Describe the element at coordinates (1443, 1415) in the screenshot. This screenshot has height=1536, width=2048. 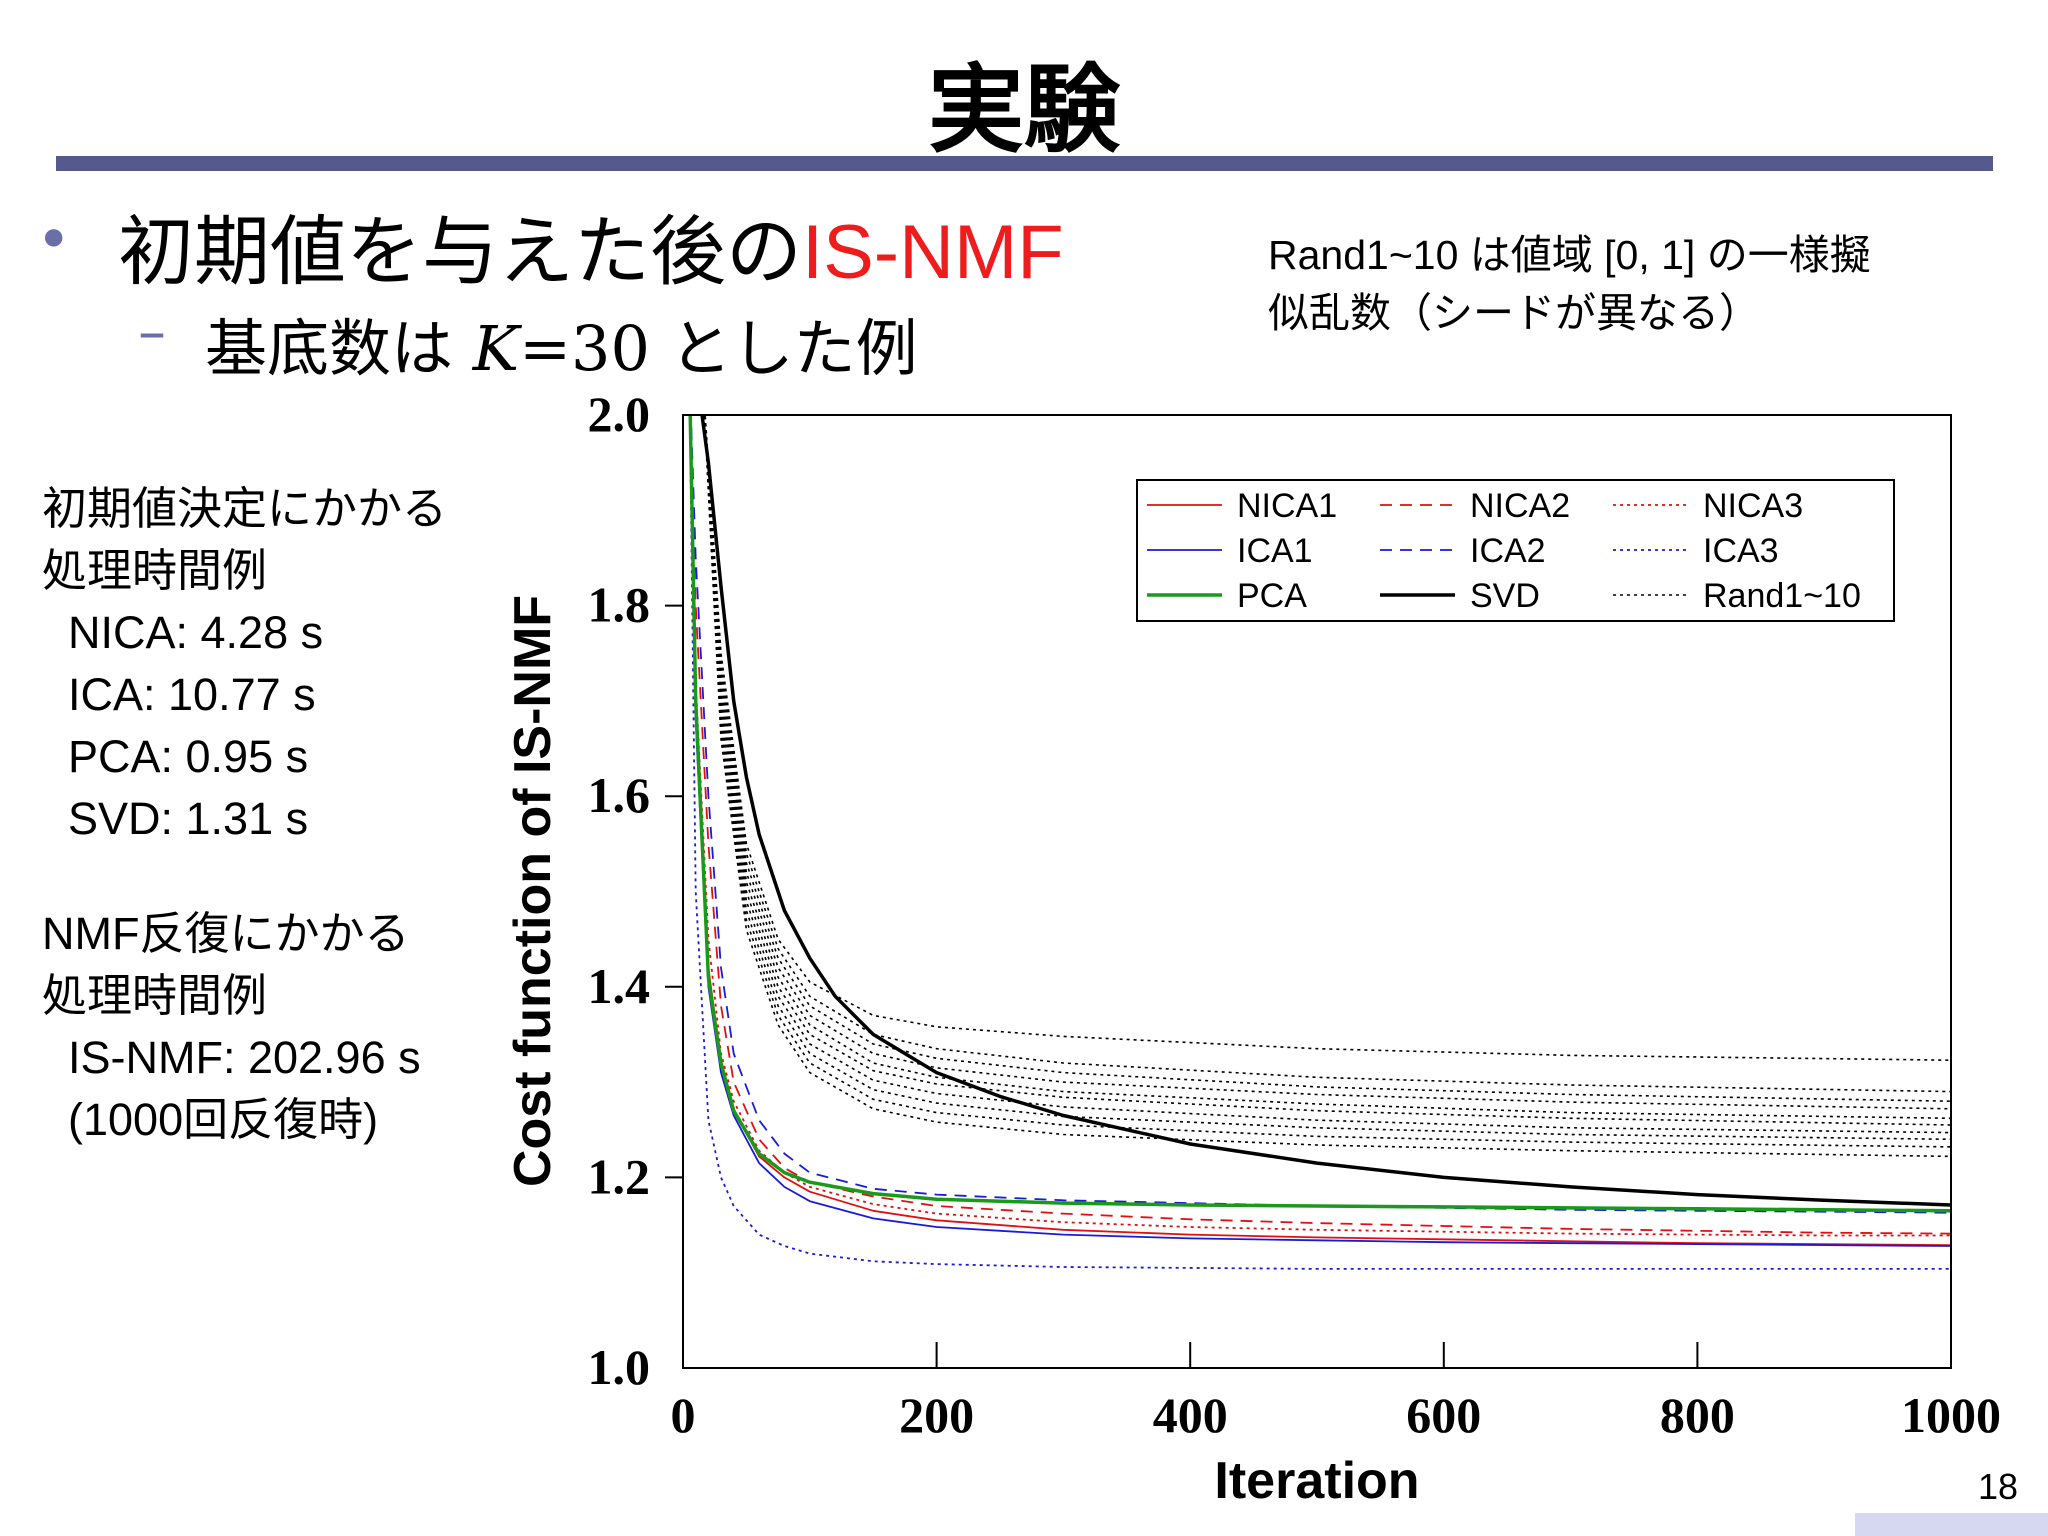
I see `x-tick-label: 600` at that location.